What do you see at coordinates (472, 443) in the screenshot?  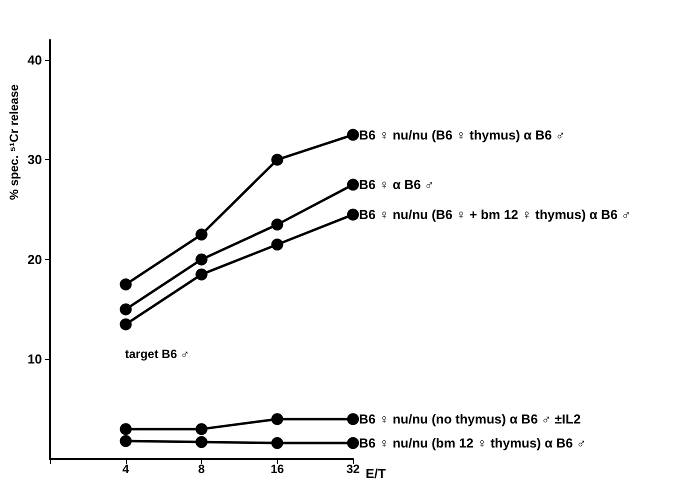 I see `series-label: B6 ♀ nu/nu (bm 12 ♀ thymus) α B6 ♂` at bounding box center [472, 443].